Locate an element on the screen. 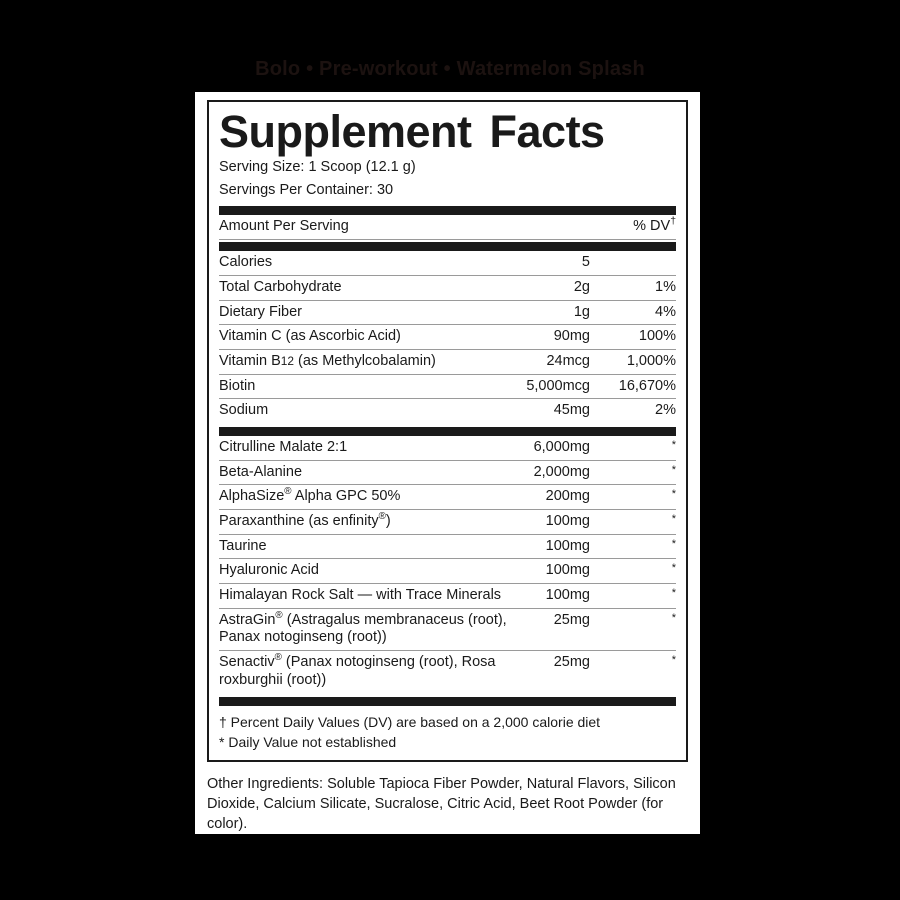  product-title: Bolo • Pre-workout • Watermelon Splash is located at coordinates (450, 69).